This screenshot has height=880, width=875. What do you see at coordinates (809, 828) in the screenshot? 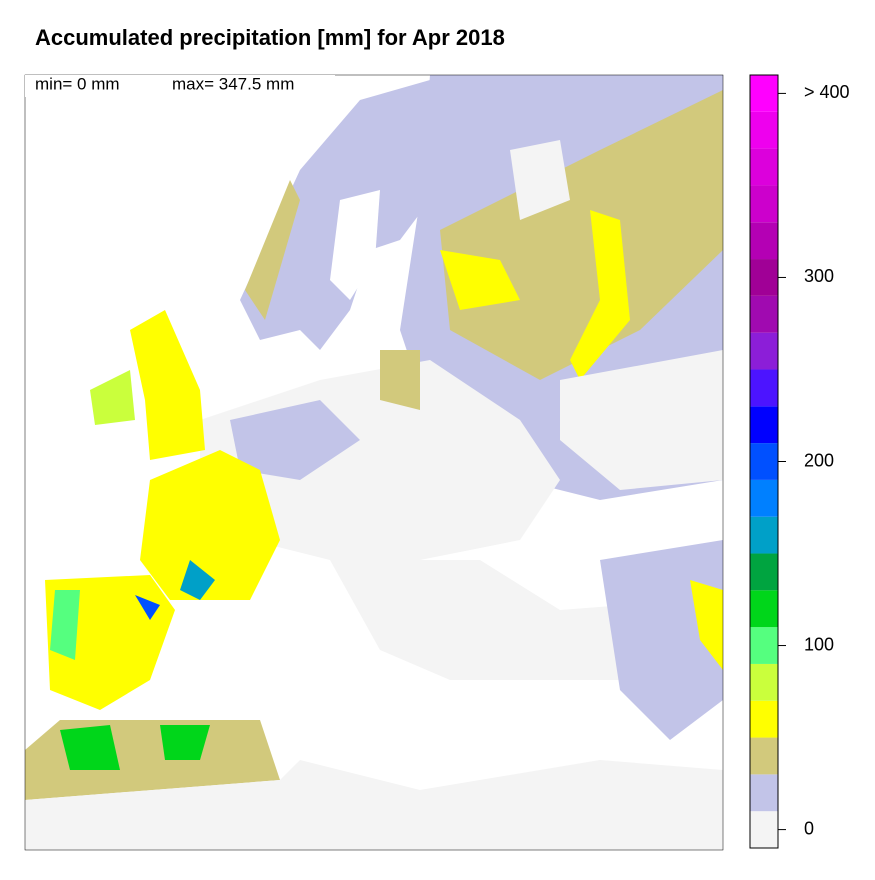
I see `tick-label: 0` at bounding box center [809, 828].